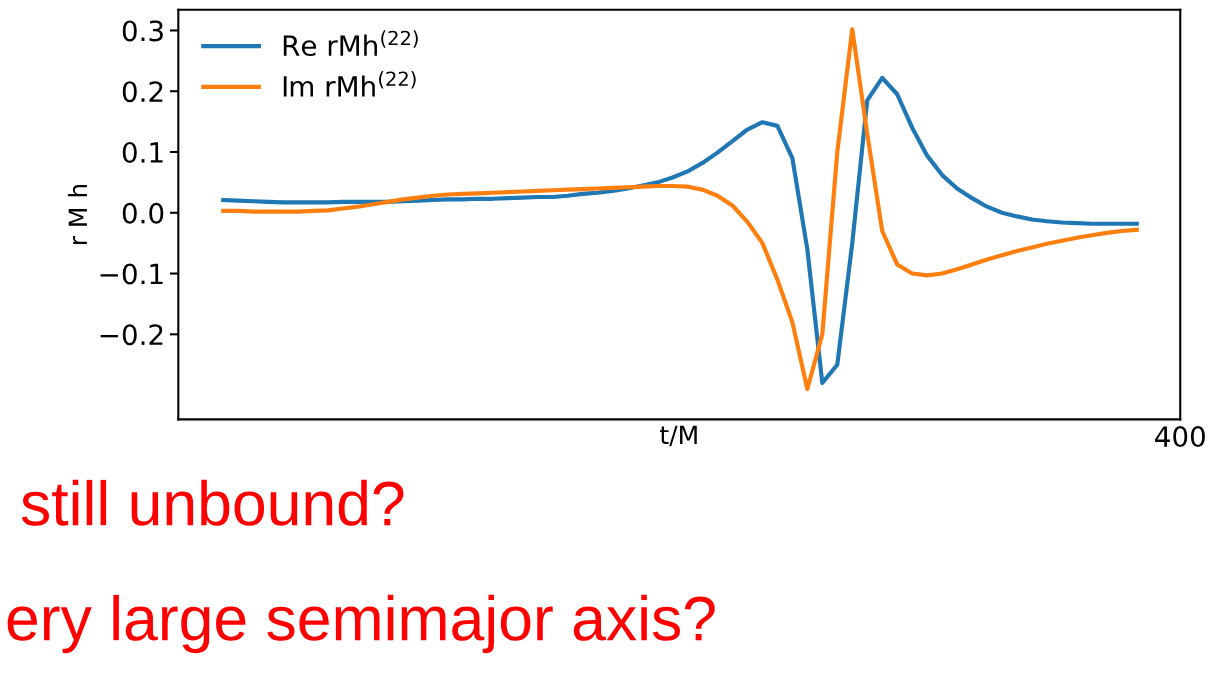  I want to click on y-tick-label: 0.1, so click(142, 152).